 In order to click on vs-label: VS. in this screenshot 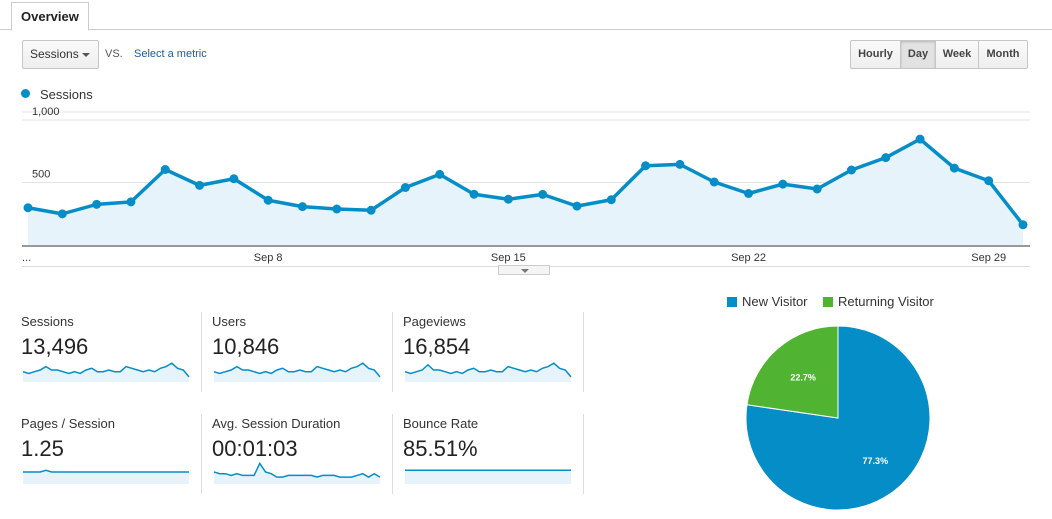, I will do `click(114, 54)`.